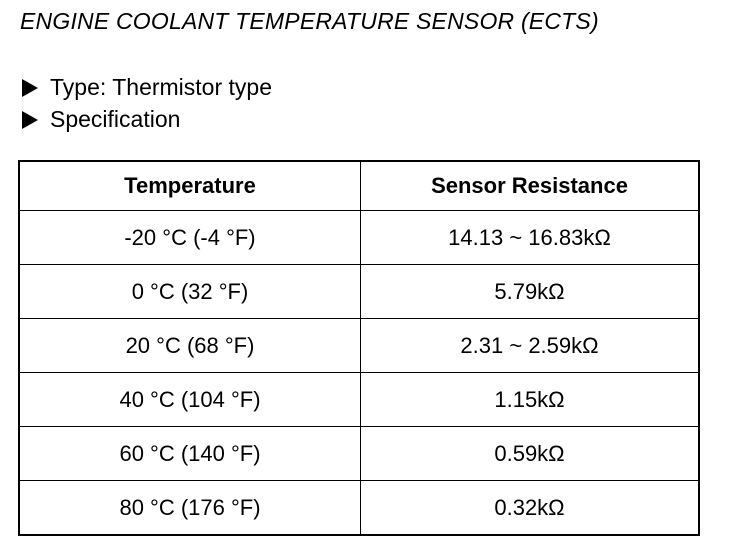 The width and height of the screenshot is (752, 550). I want to click on bullet-text: Type: Thermistor type, so click(161, 87).